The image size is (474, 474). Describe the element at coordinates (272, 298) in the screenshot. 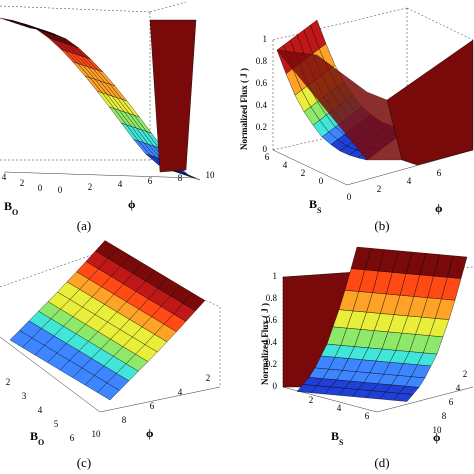

I see `panel-d-z-tick: 0.8` at that location.